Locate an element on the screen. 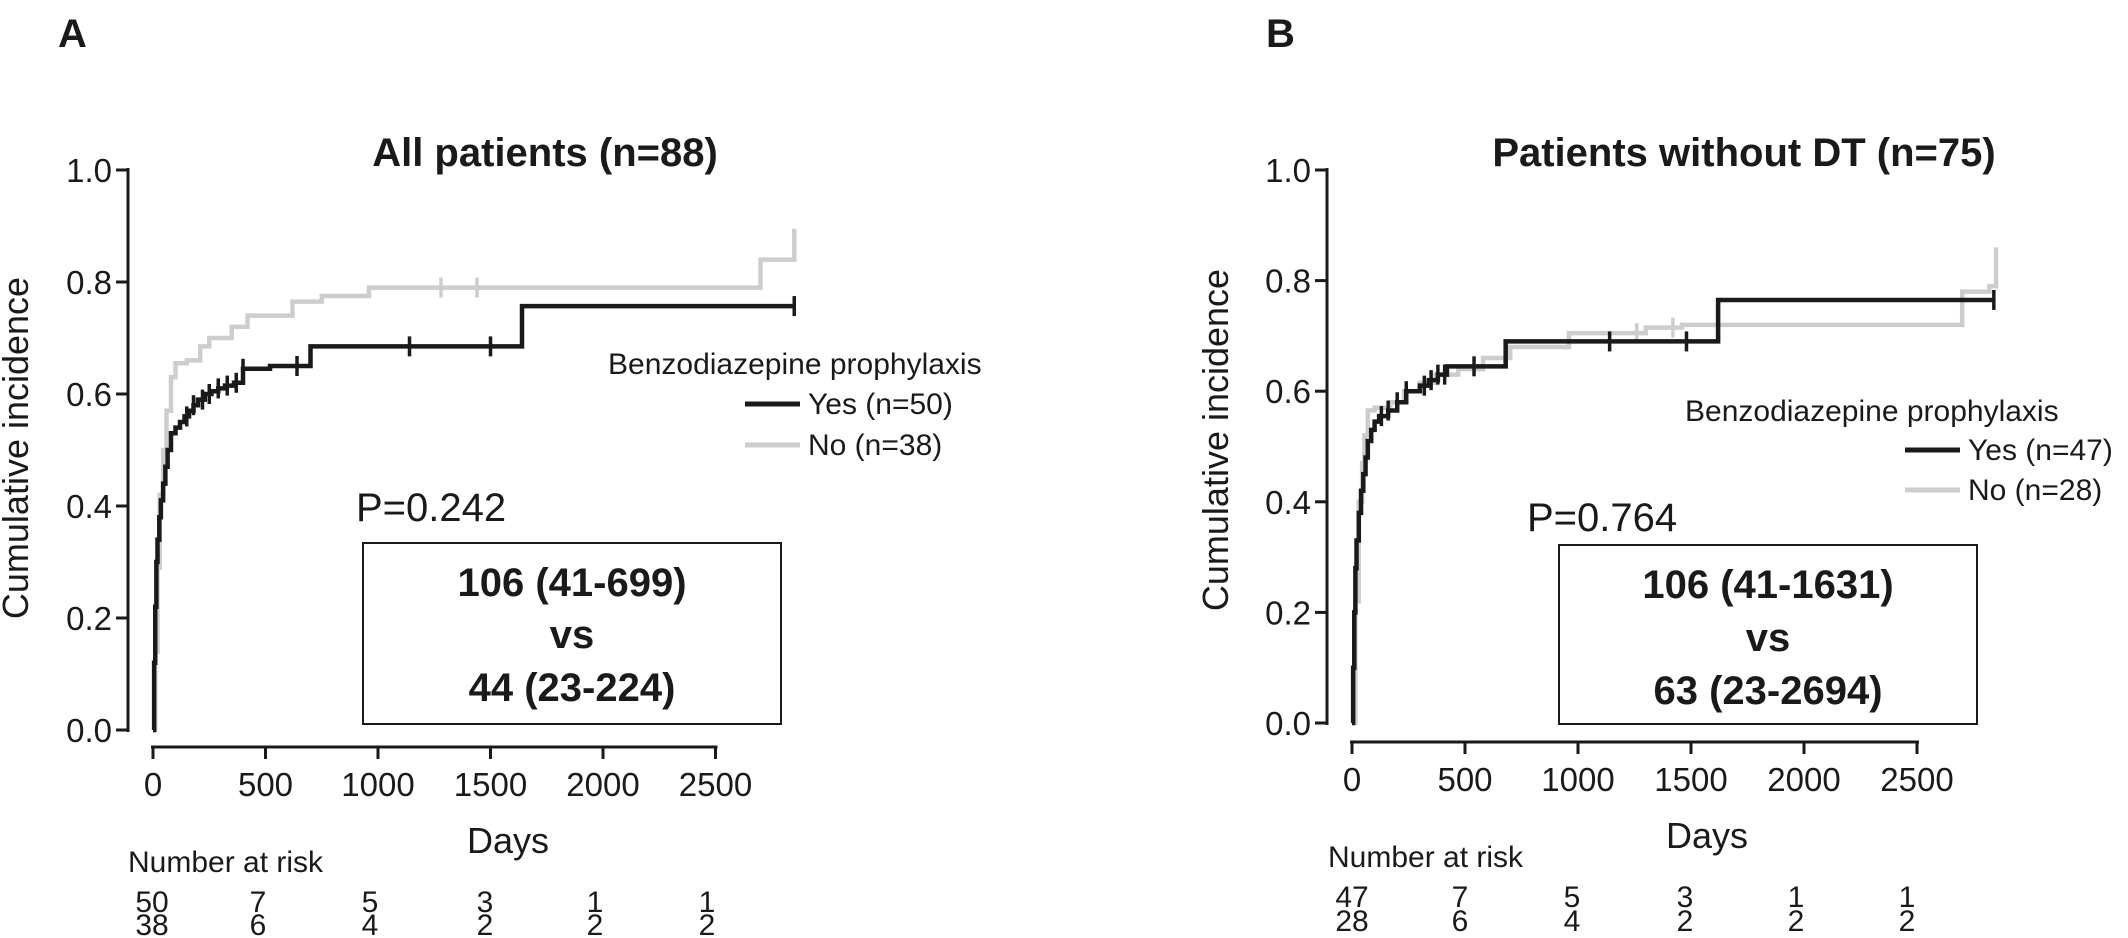 This screenshot has width=2128, height=938. risk-count: 47 is located at coordinates (1351, 897).